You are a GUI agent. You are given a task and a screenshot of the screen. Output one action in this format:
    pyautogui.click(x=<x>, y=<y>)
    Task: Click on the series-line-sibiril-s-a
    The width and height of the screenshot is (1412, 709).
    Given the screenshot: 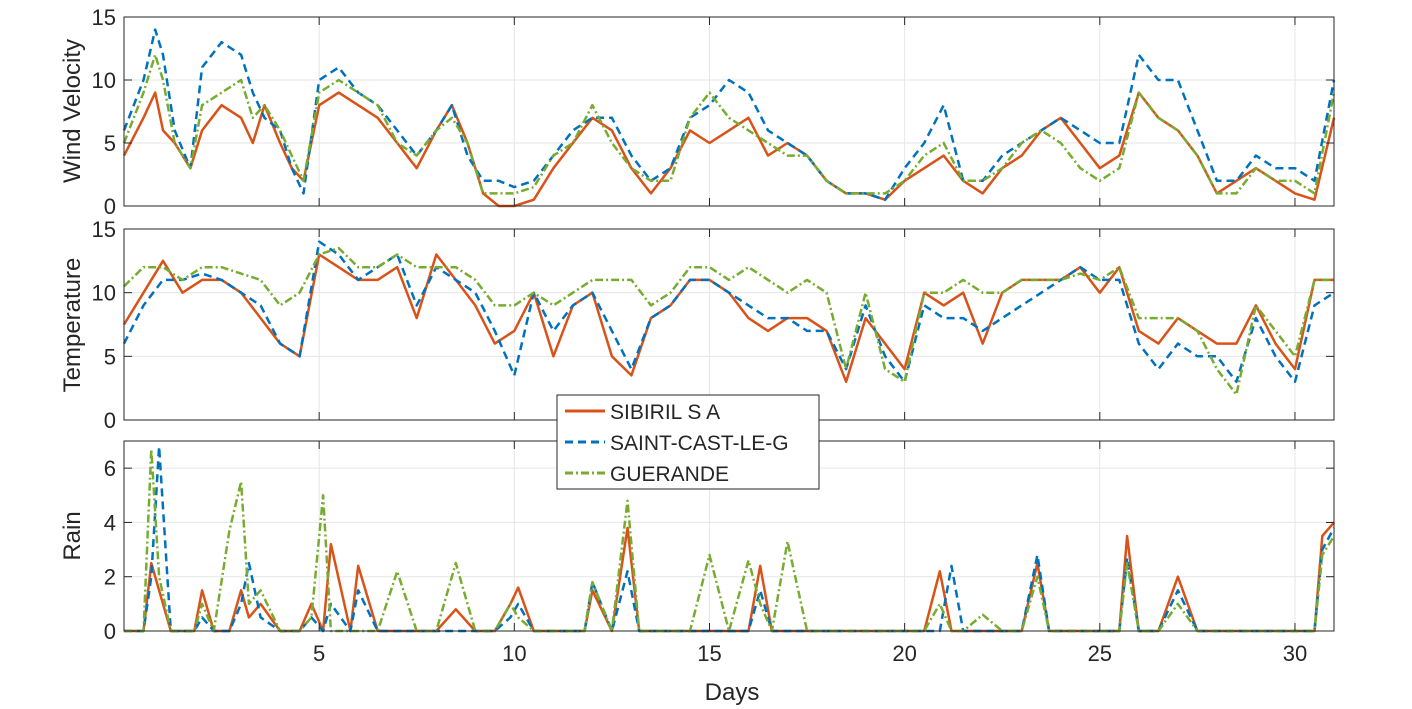 What is the action you would take?
    pyautogui.click(x=729, y=149)
    